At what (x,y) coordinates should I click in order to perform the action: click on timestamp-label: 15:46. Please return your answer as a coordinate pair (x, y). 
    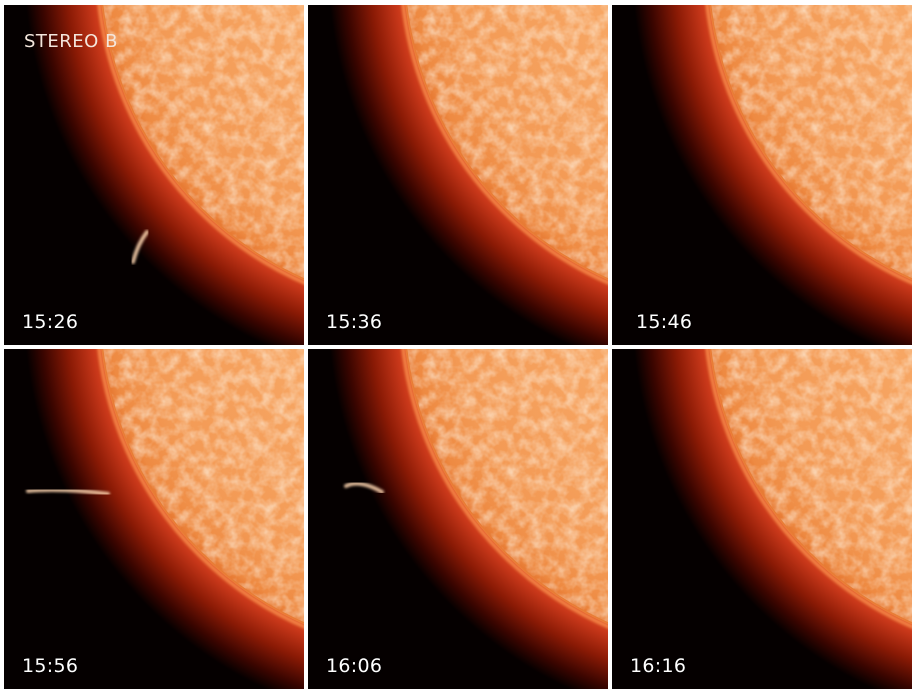
    Looking at the image, I should click on (664, 322).